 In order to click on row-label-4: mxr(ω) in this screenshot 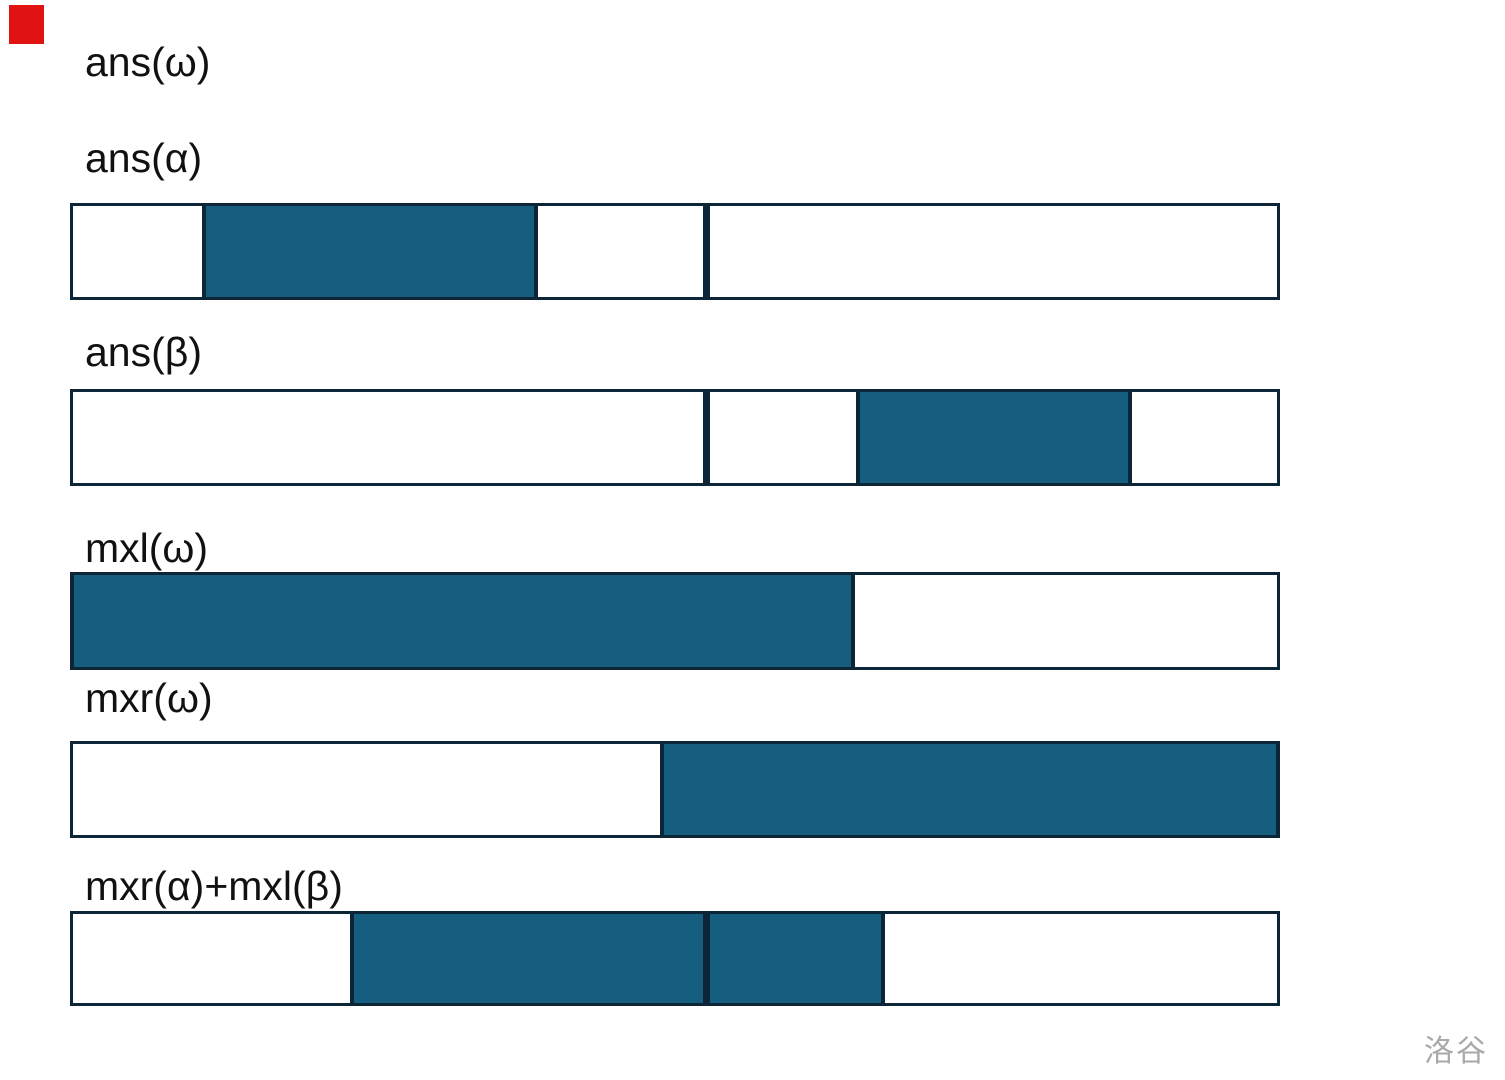, I will do `click(149, 698)`.